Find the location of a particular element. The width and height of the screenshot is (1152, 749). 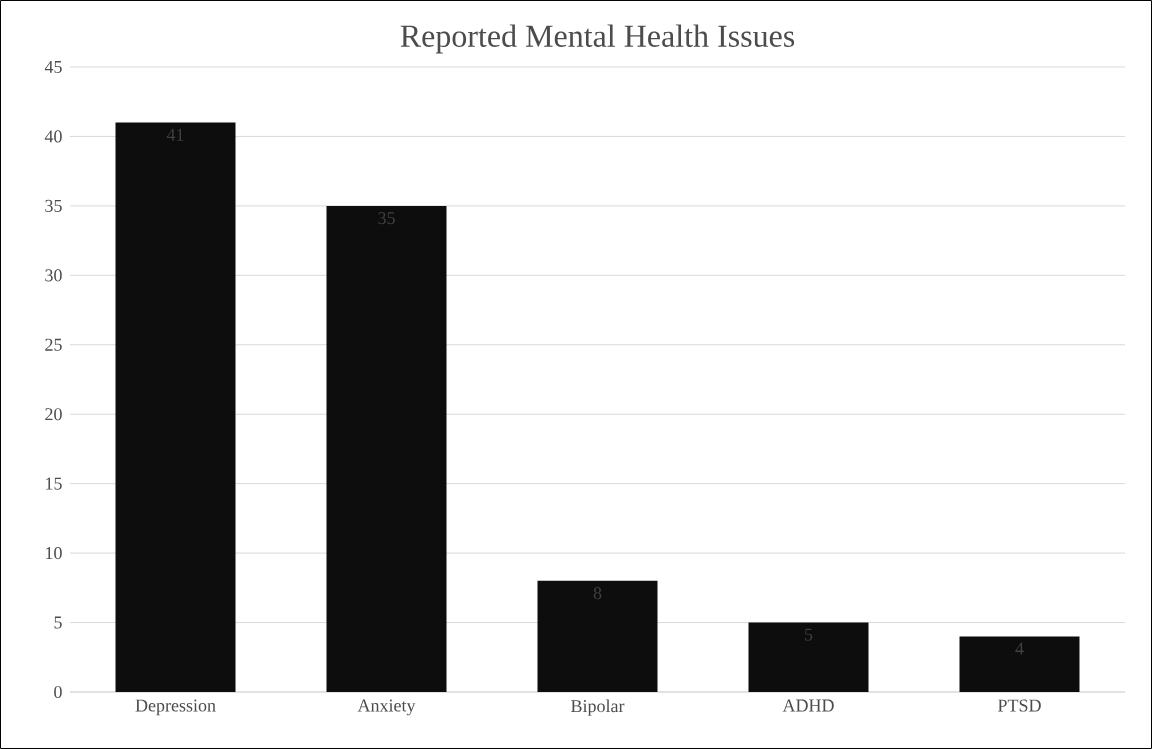

x-tick-label: Bipolar is located at coordinates (598, 707).